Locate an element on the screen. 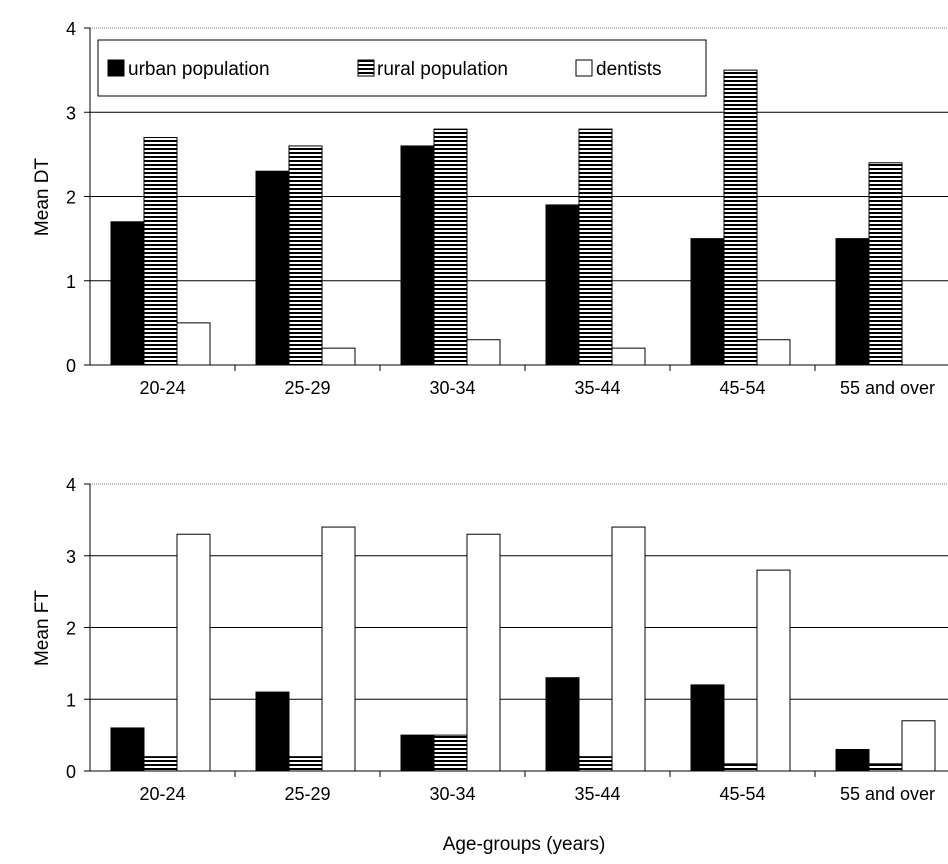 This screenshot has height=864, width=948. legend-swatch-rural is located at coordinates (366, 68).